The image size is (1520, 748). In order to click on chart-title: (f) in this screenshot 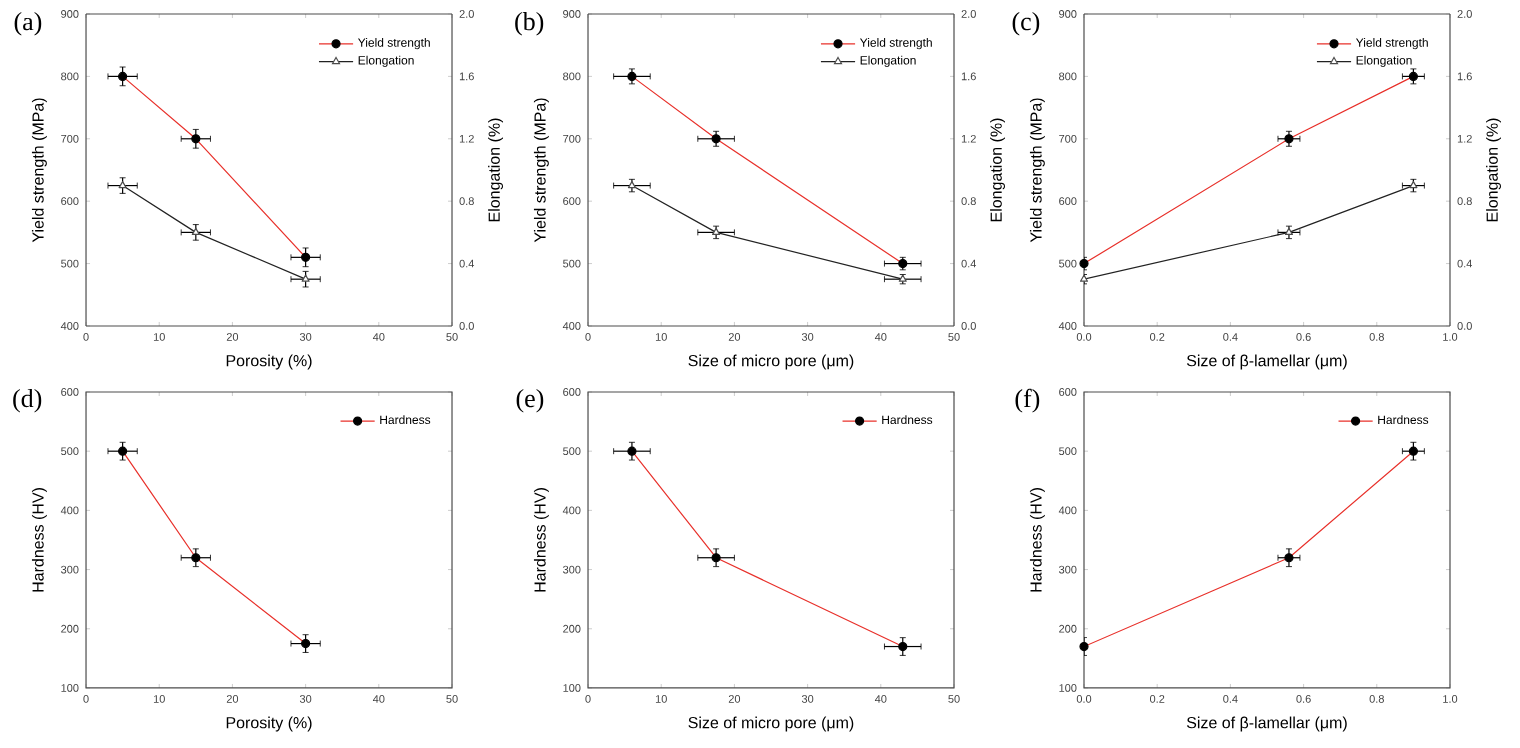, I will do `click(1027, 400)`.